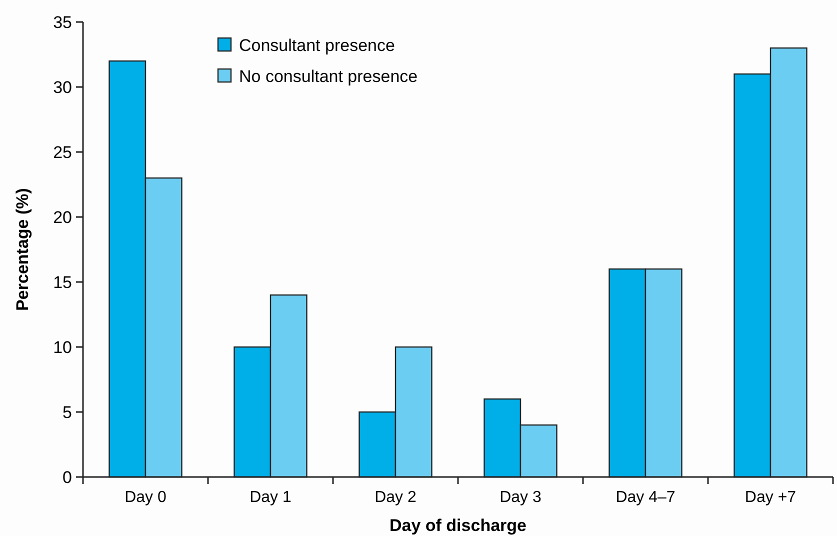 This screenshot has width=837, height=536. Describe the element at coordinates (646, 497) in the screenshot. I see `x-tick-label: Day 4–7` at that location.